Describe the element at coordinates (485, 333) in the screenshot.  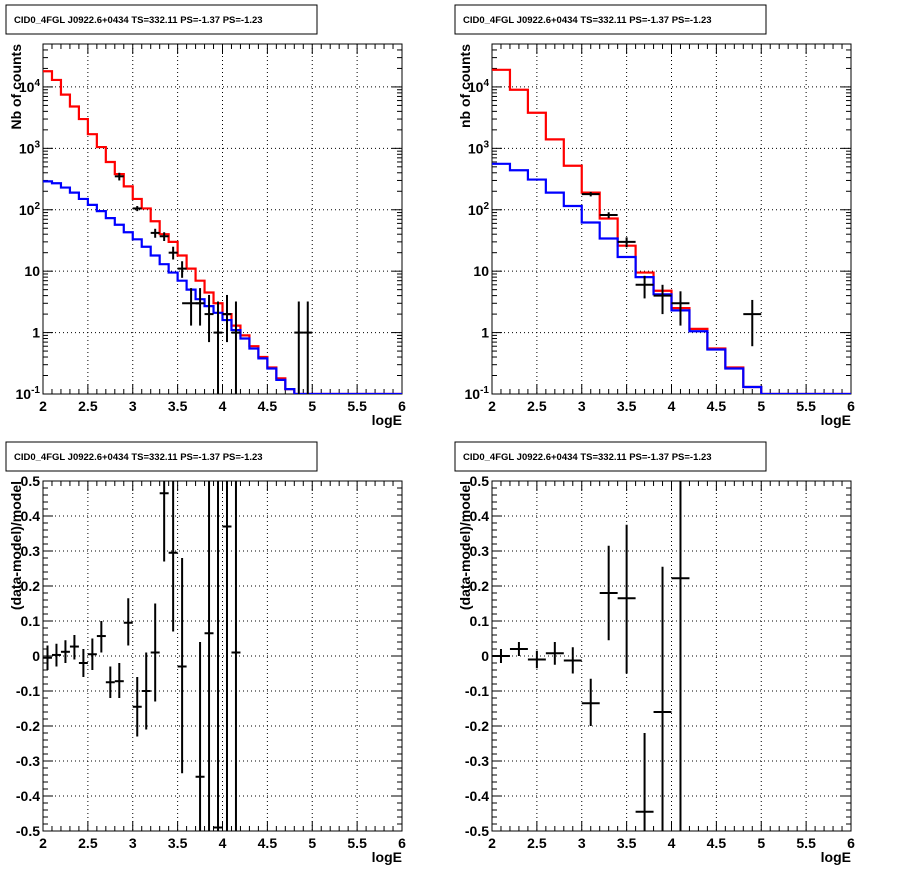
I see `y-tick-label: 1` at that location.